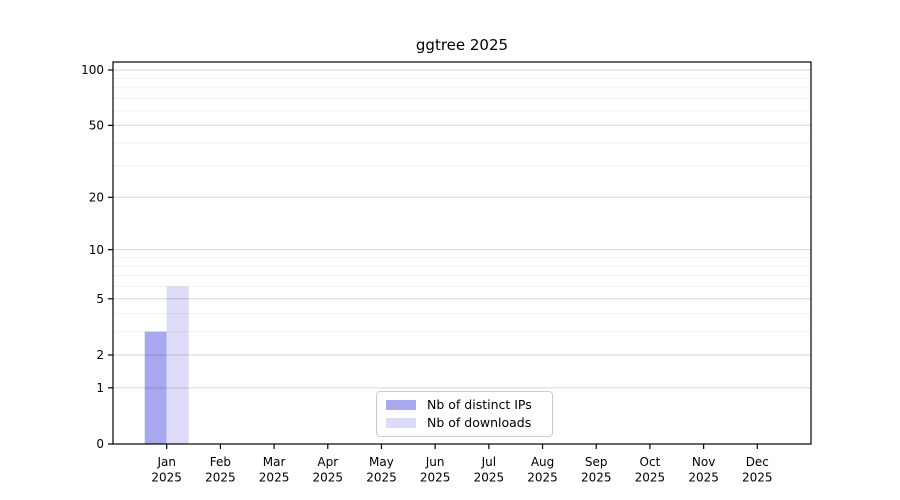  I want to click on x-tick-label-year-aug: 2025, so click(542, 478).